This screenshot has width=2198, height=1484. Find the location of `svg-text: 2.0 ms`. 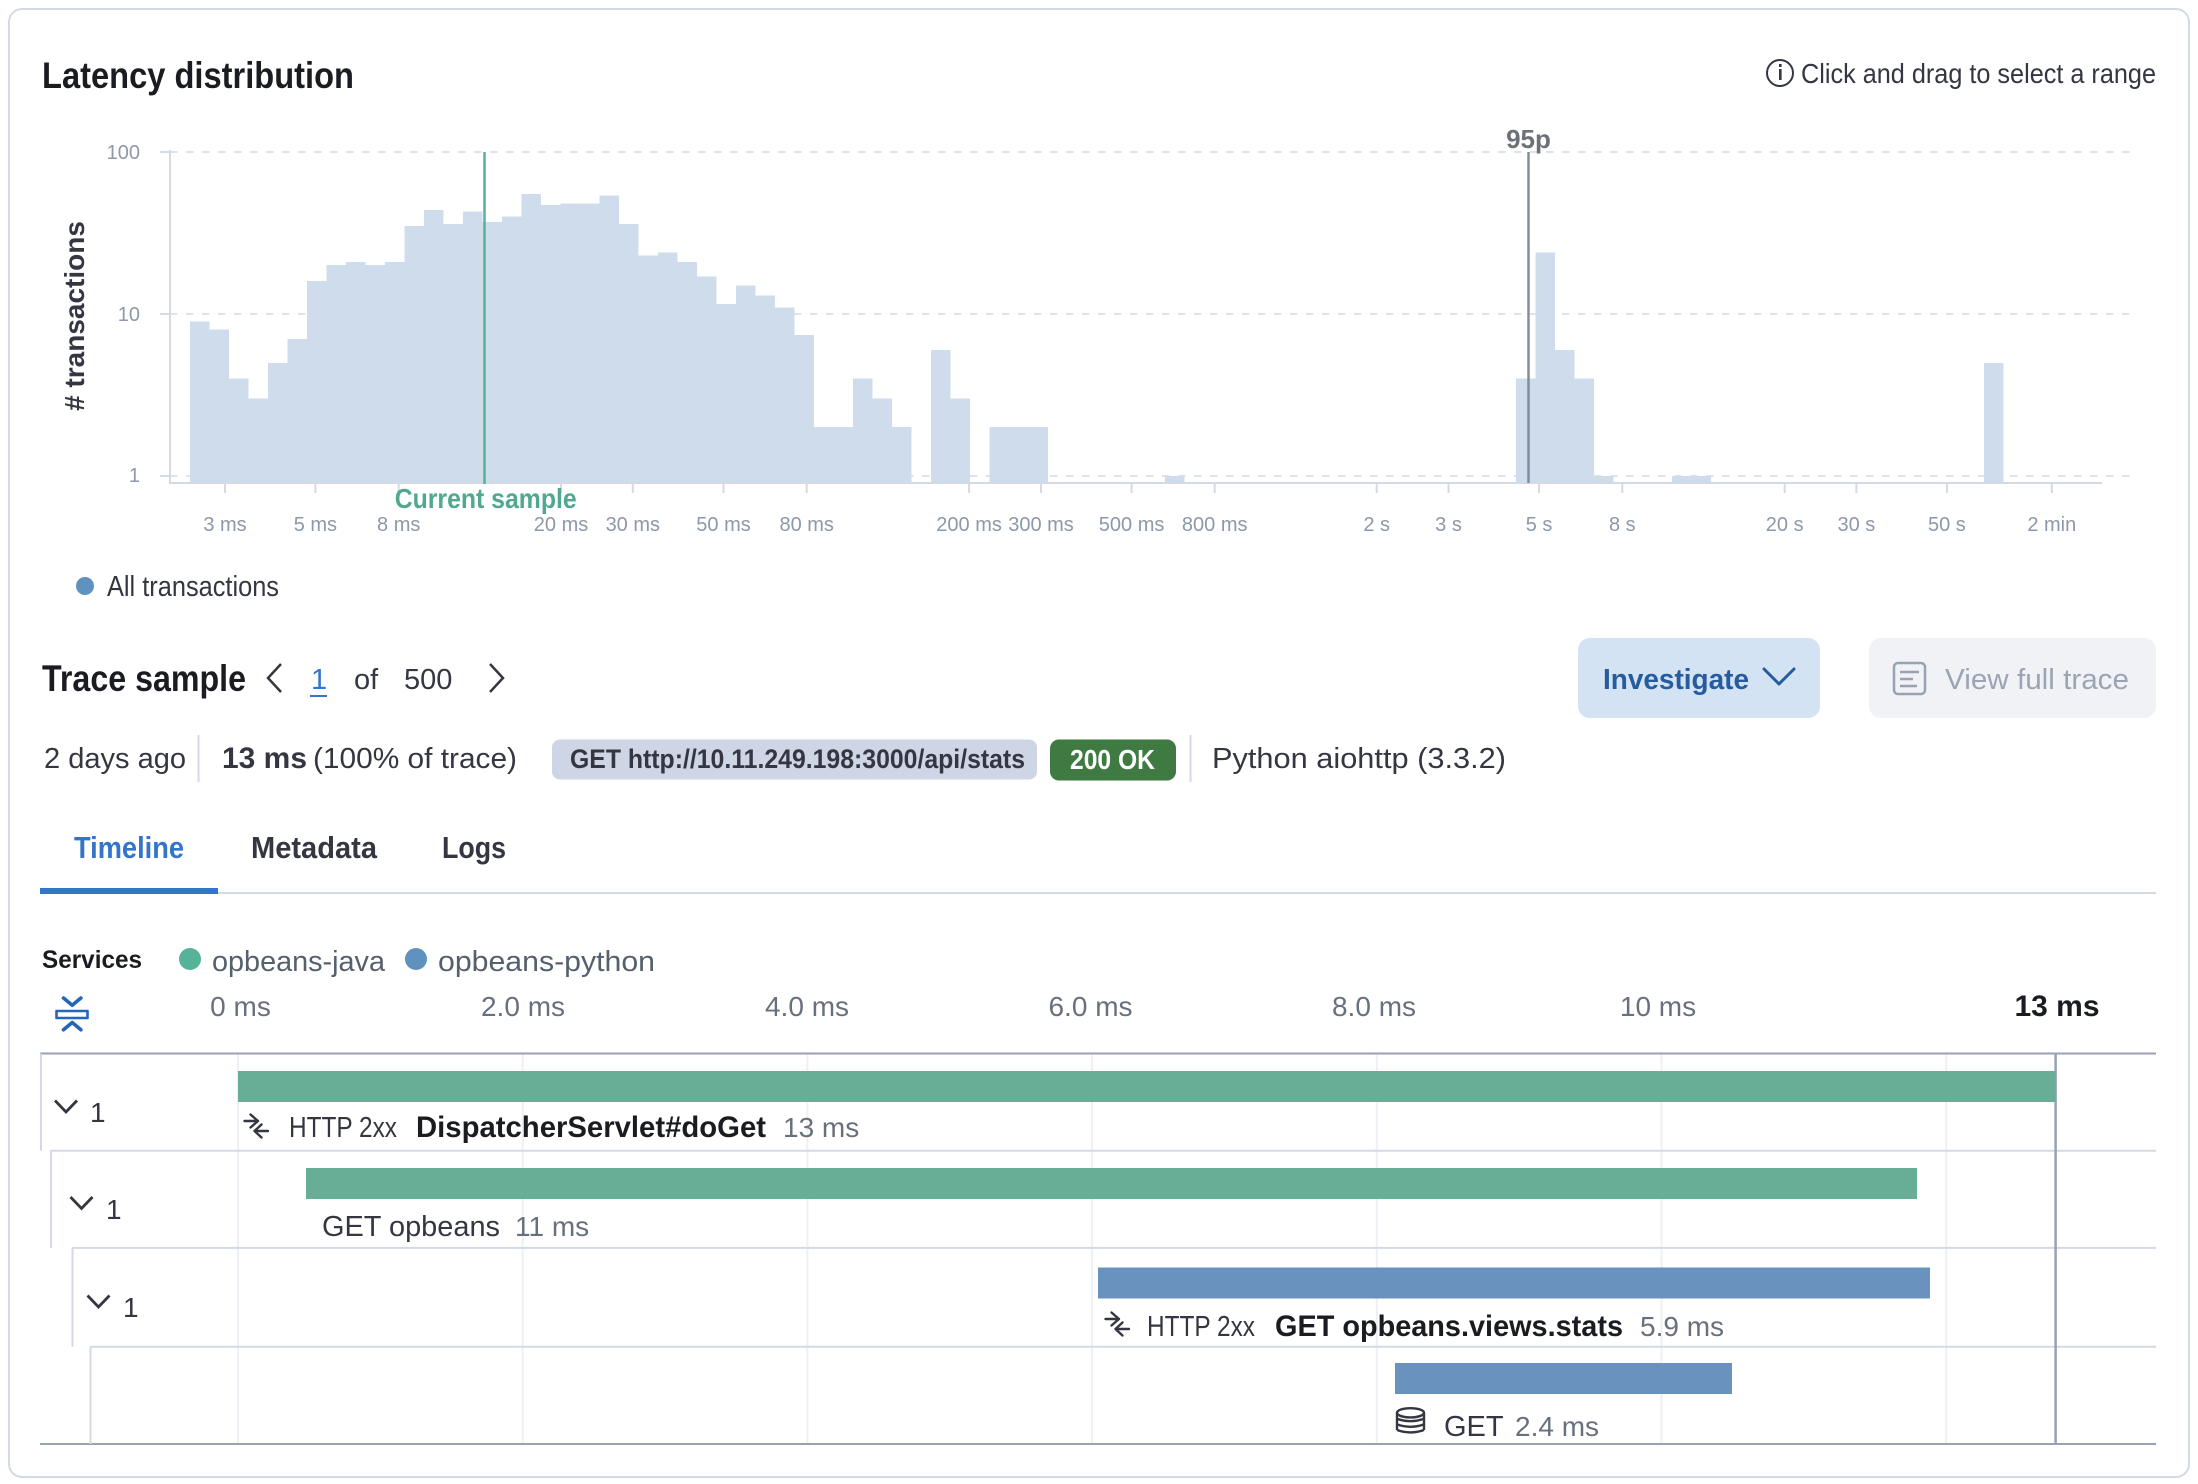

svg-text: 2.0 ms is located at coordinates (523, 1006).